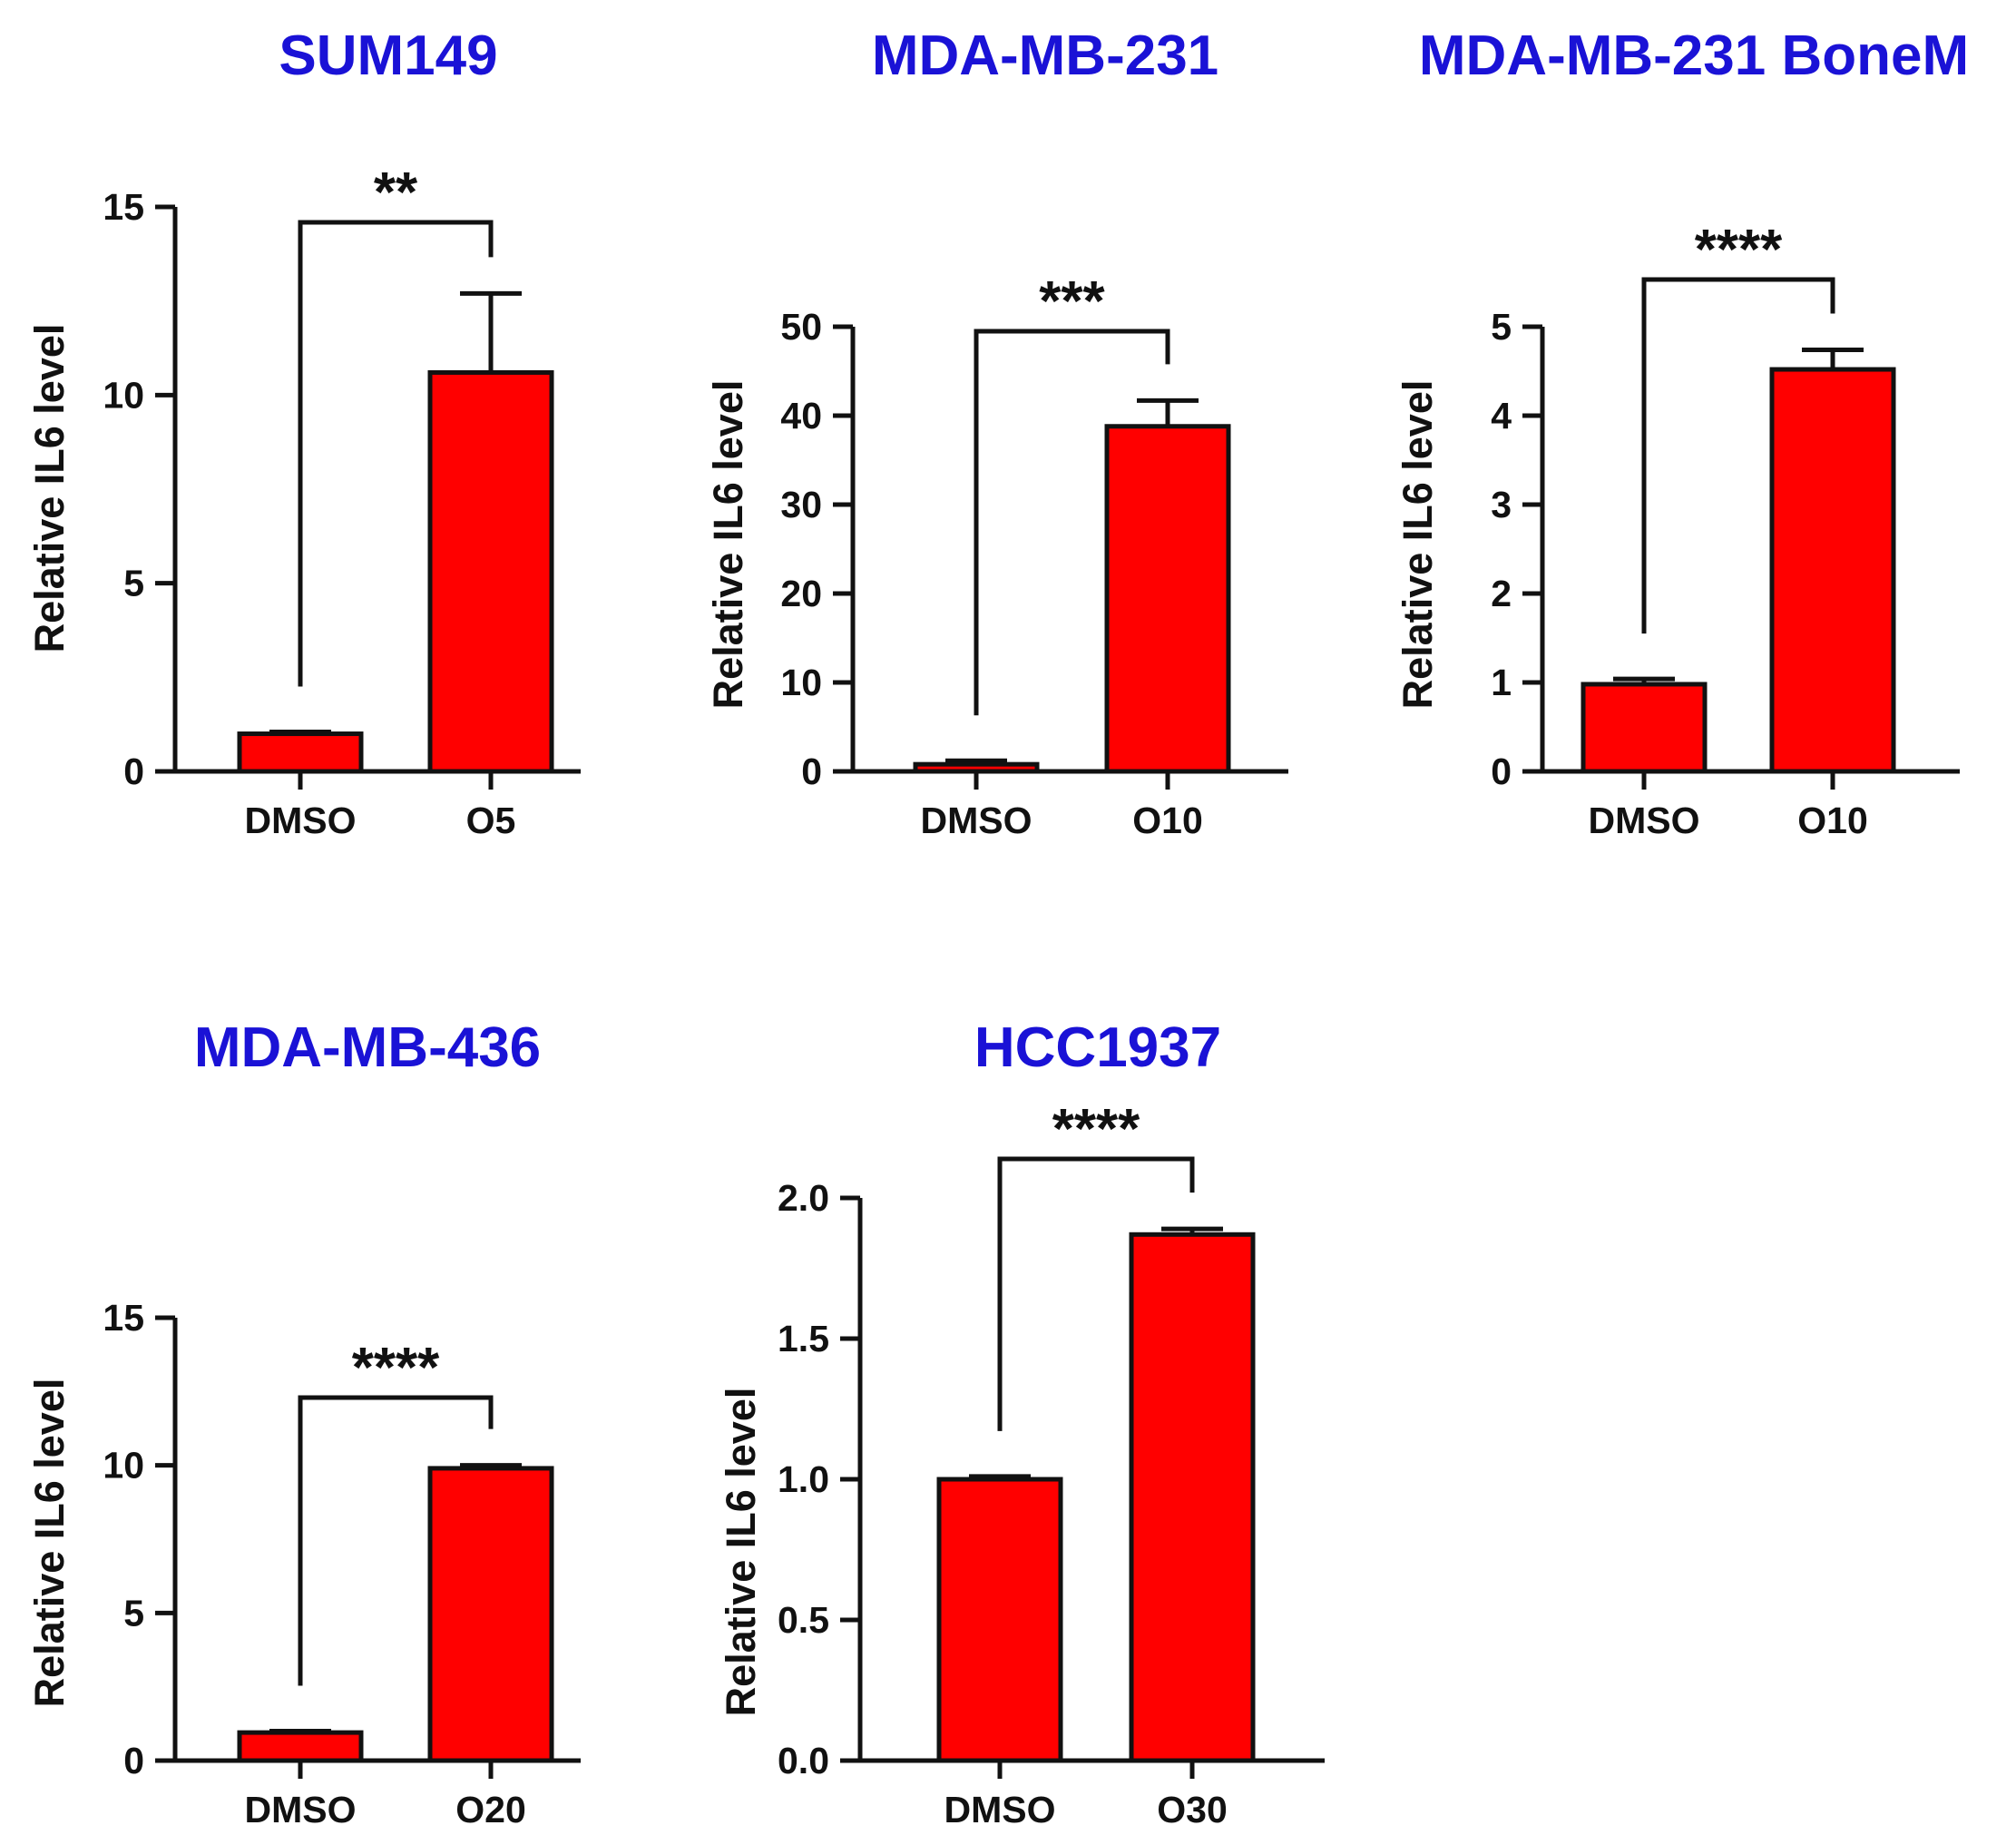  I want to click on y-tick-label: 20, so click(801, 593).